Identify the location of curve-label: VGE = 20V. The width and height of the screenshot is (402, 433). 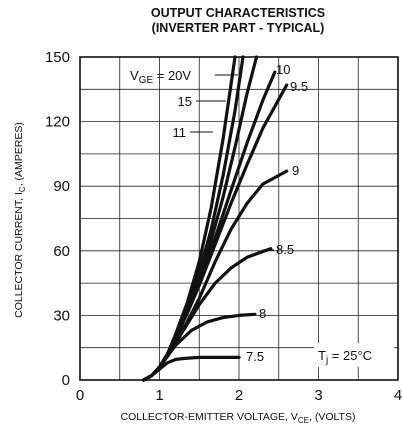
(160, 77).